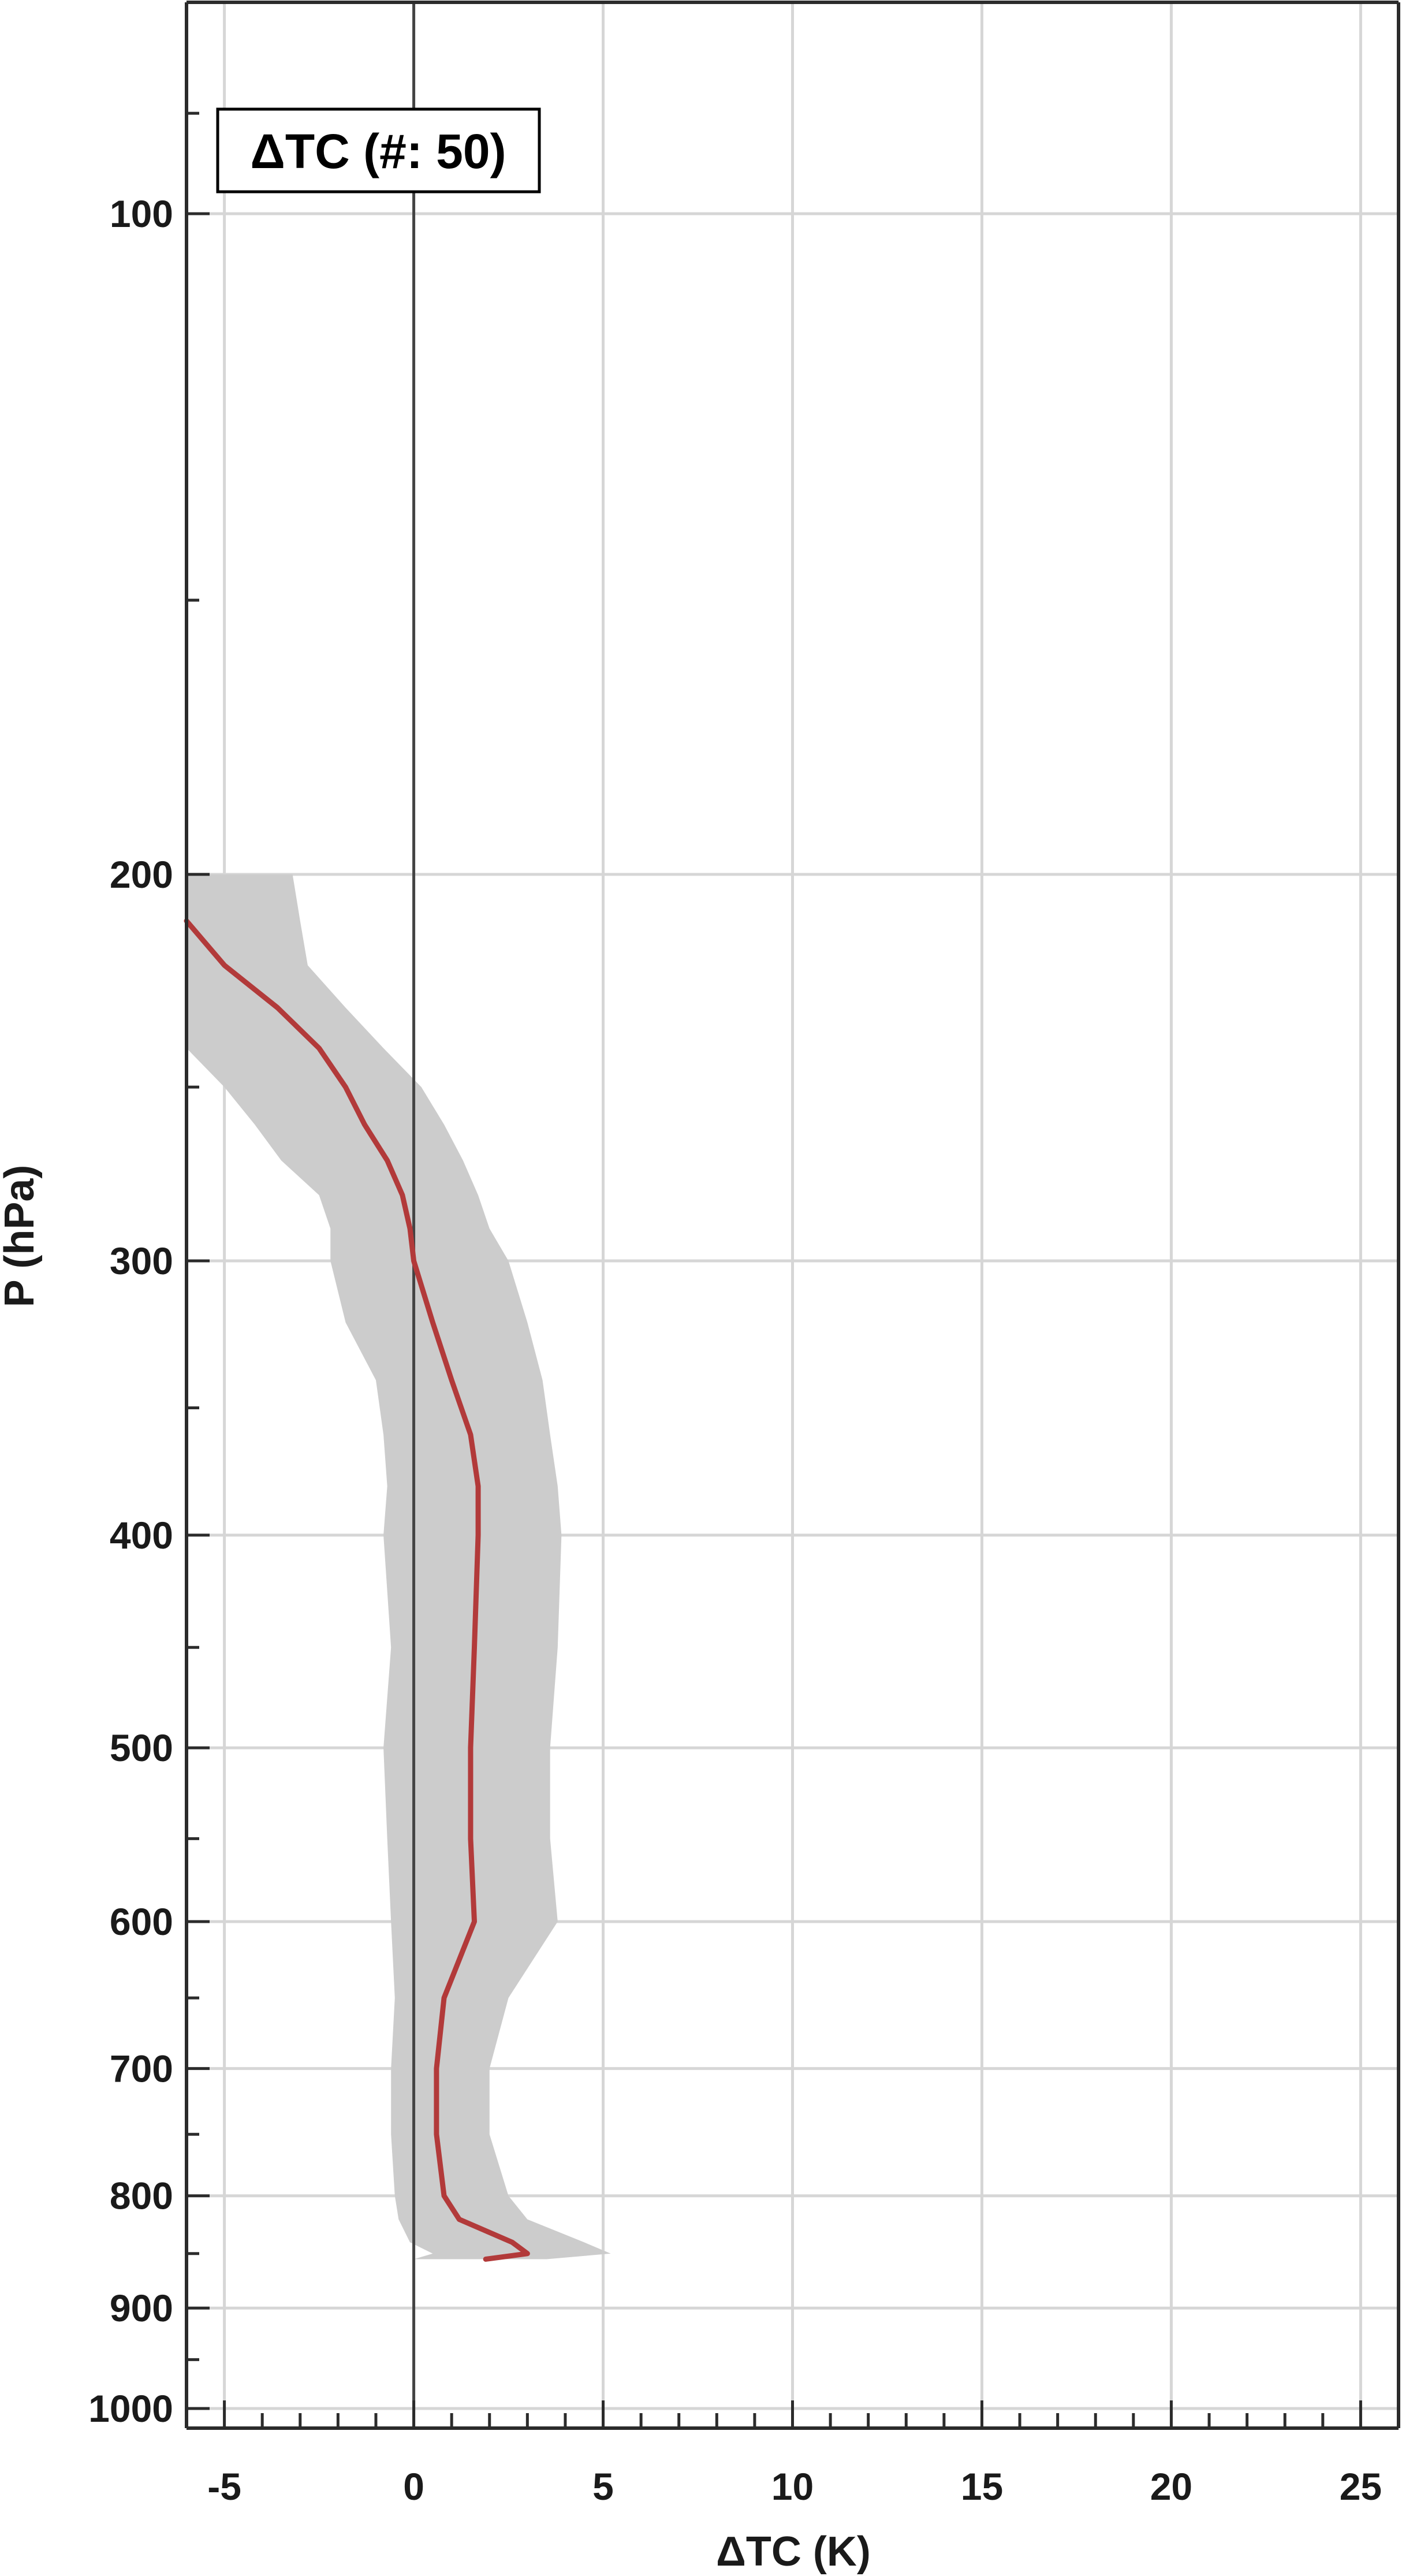 The height and width of the screenshot is (2576, 1402). I want to click on x-tick-label: -5, so click(224, 2487).